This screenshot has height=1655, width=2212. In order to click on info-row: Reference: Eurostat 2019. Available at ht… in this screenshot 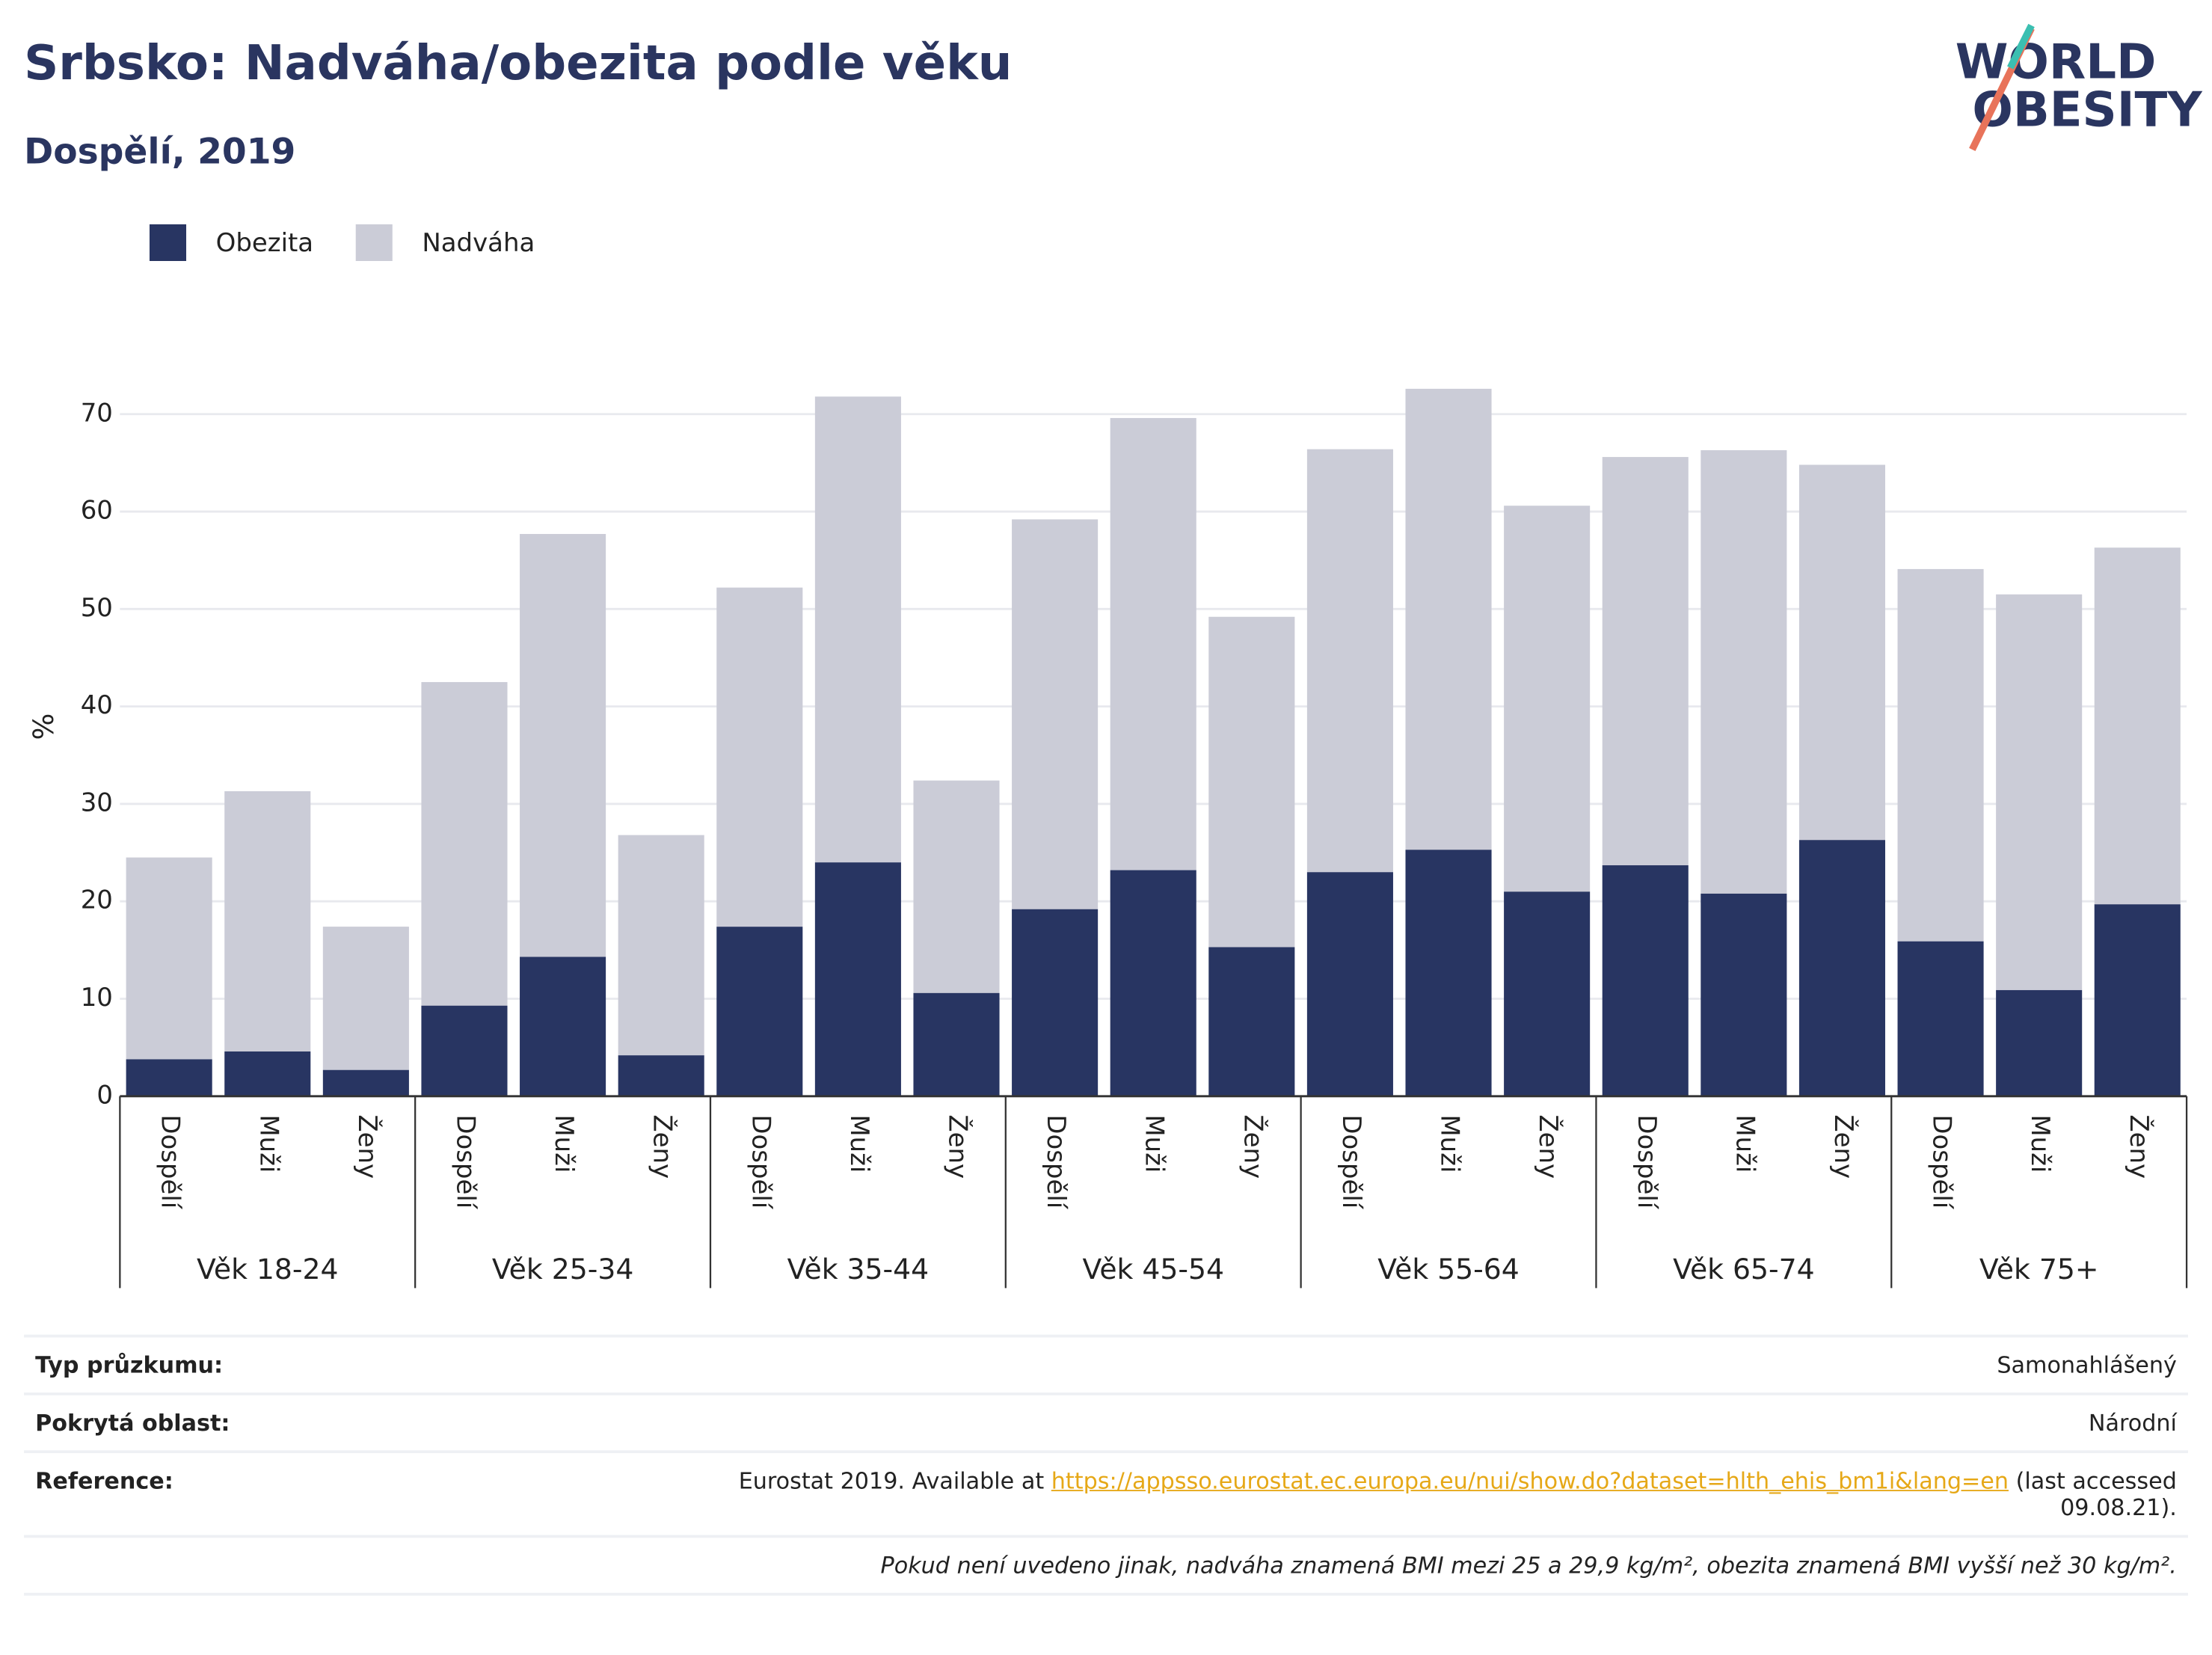, I will do `click(1106, 1492)`.